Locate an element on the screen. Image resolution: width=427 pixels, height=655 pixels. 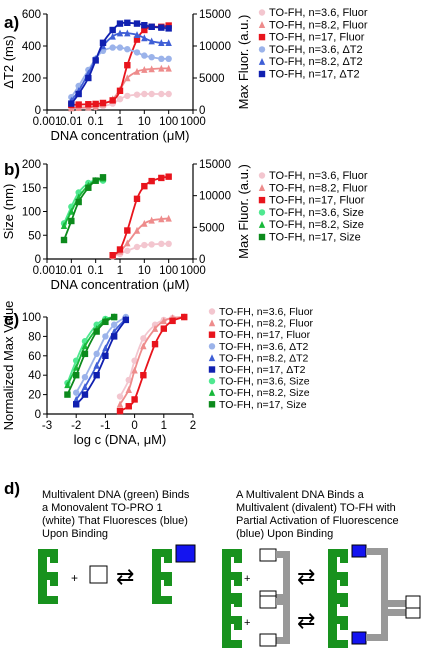
x-tick-label: -2 is located at coordinates (76, 426).